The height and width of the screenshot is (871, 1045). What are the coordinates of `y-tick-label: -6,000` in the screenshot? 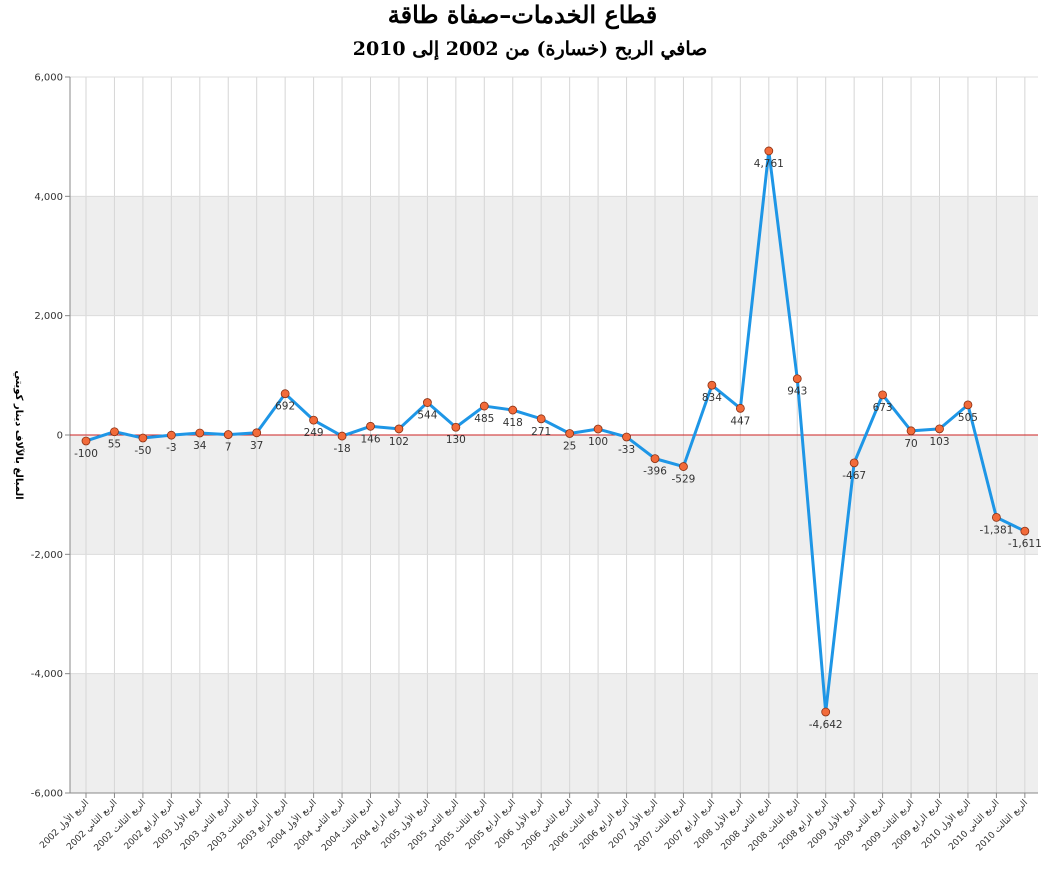 It's located at (47, 794).